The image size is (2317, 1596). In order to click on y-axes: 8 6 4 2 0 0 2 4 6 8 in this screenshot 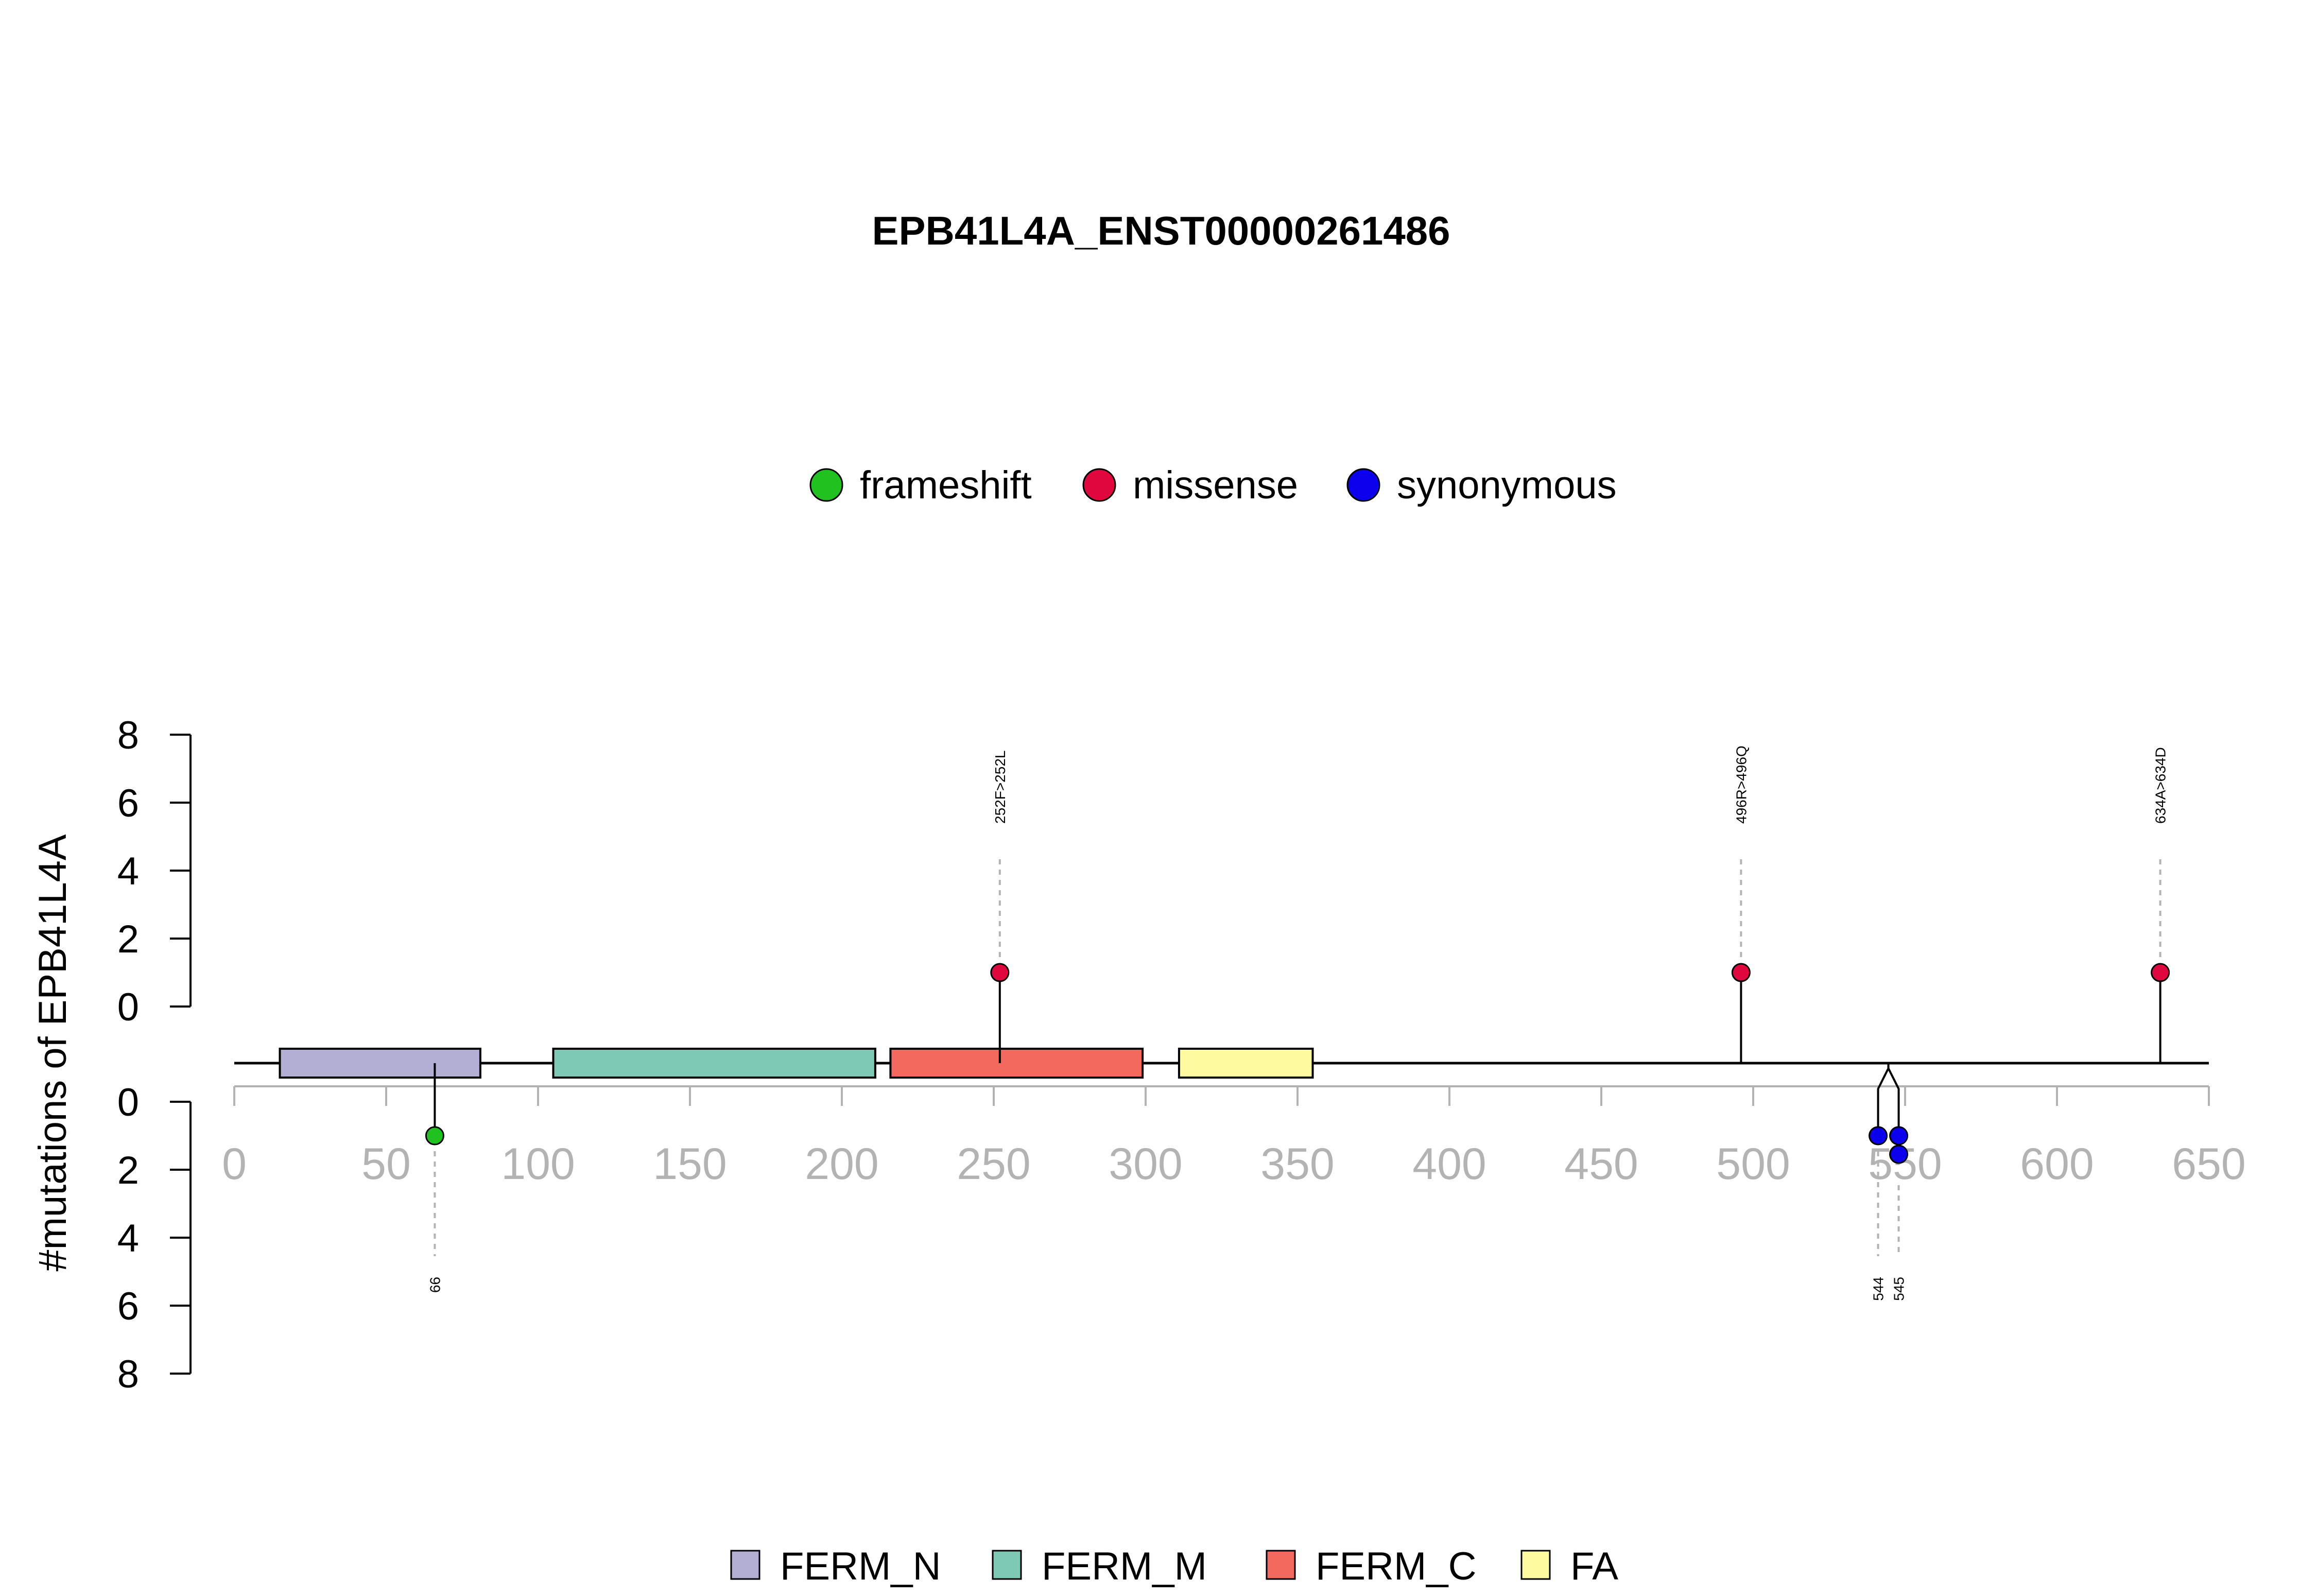, I will do `click(154, 1055)`.